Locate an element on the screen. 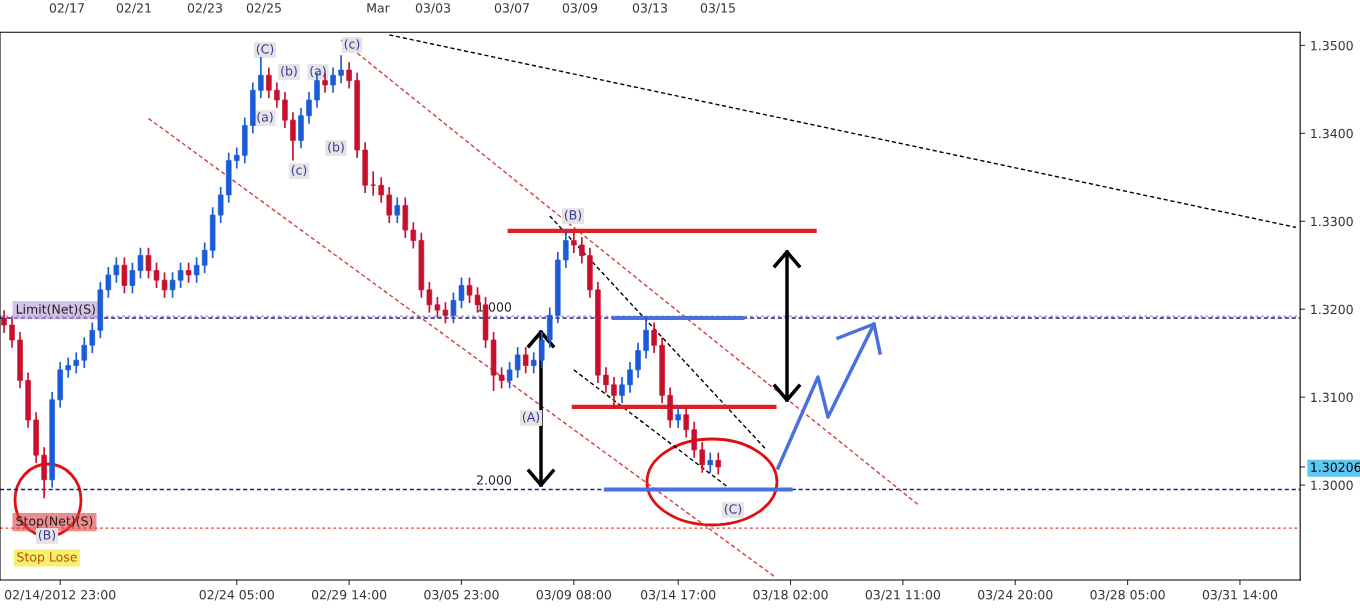  text: 03/09 is located at coordinates (580, 8).